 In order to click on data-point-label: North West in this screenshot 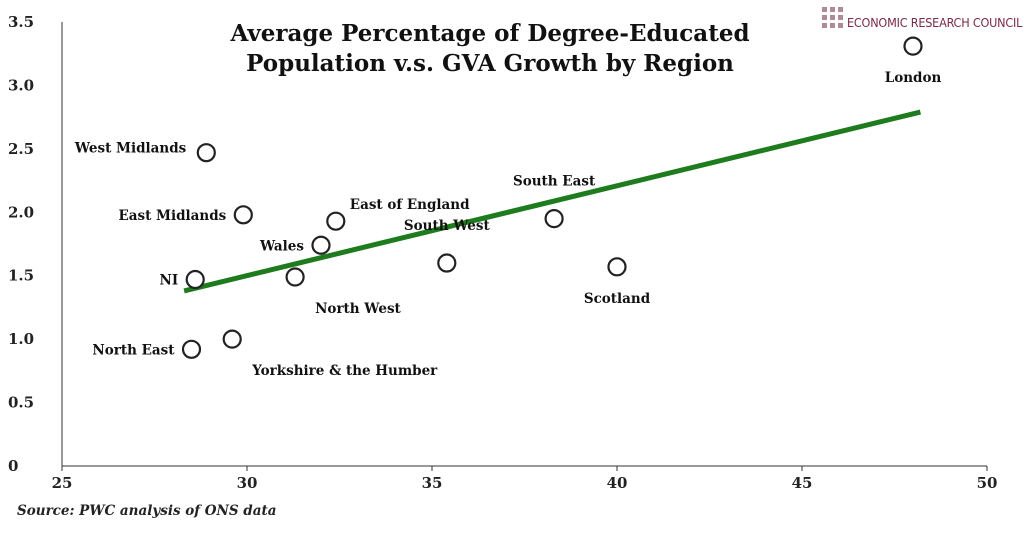, I will do `click(358, 309)`.